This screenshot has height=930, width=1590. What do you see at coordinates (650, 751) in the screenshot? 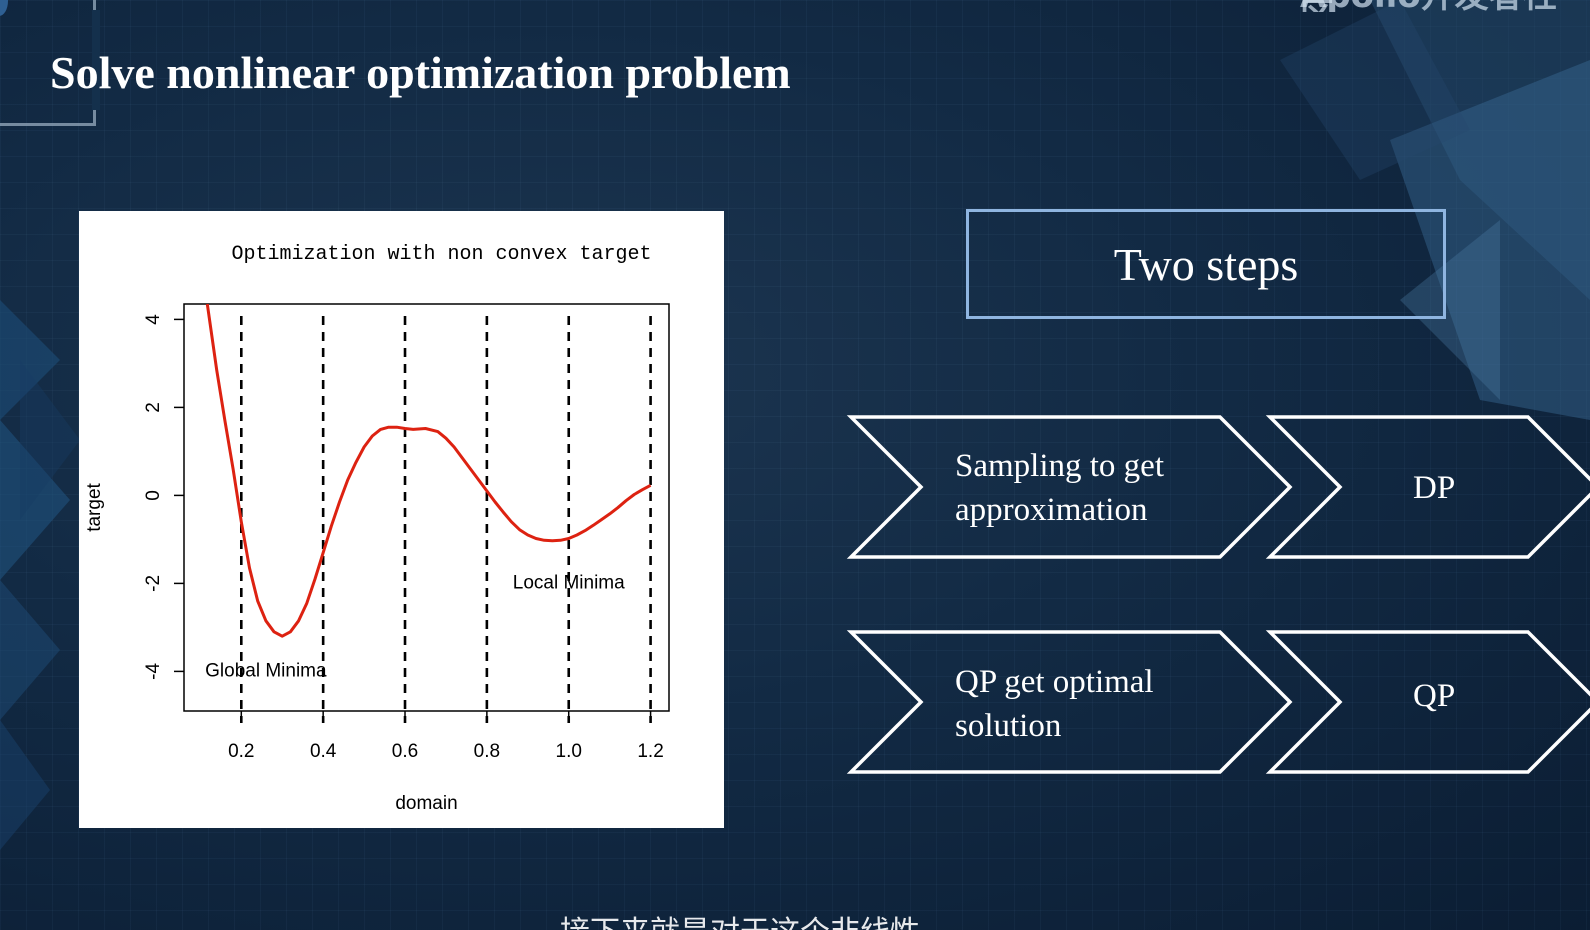
I see `x-tick-label: 1.2` at bounding box center [650, 751].